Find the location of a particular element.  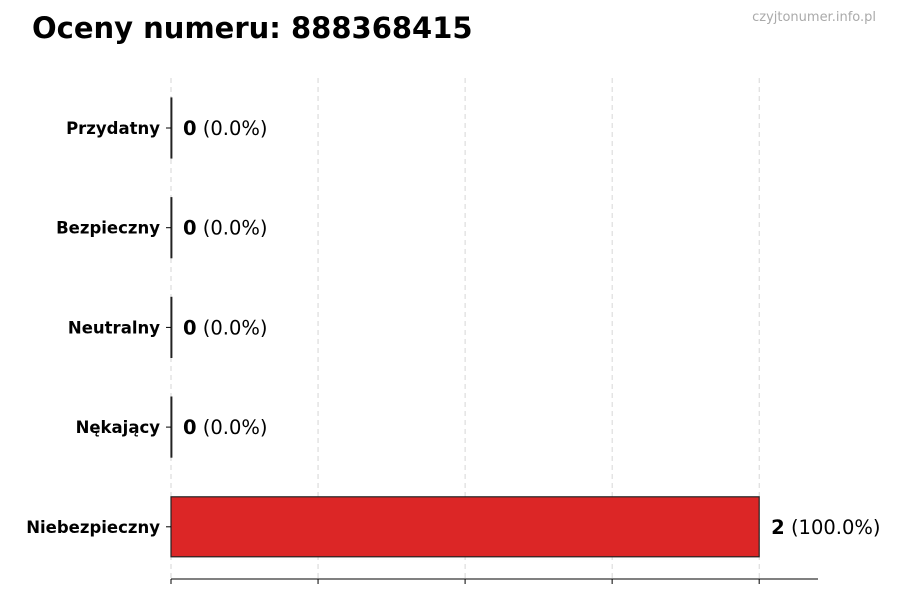

category-label: Niebezpieczny is located at coordinates (93, 527).